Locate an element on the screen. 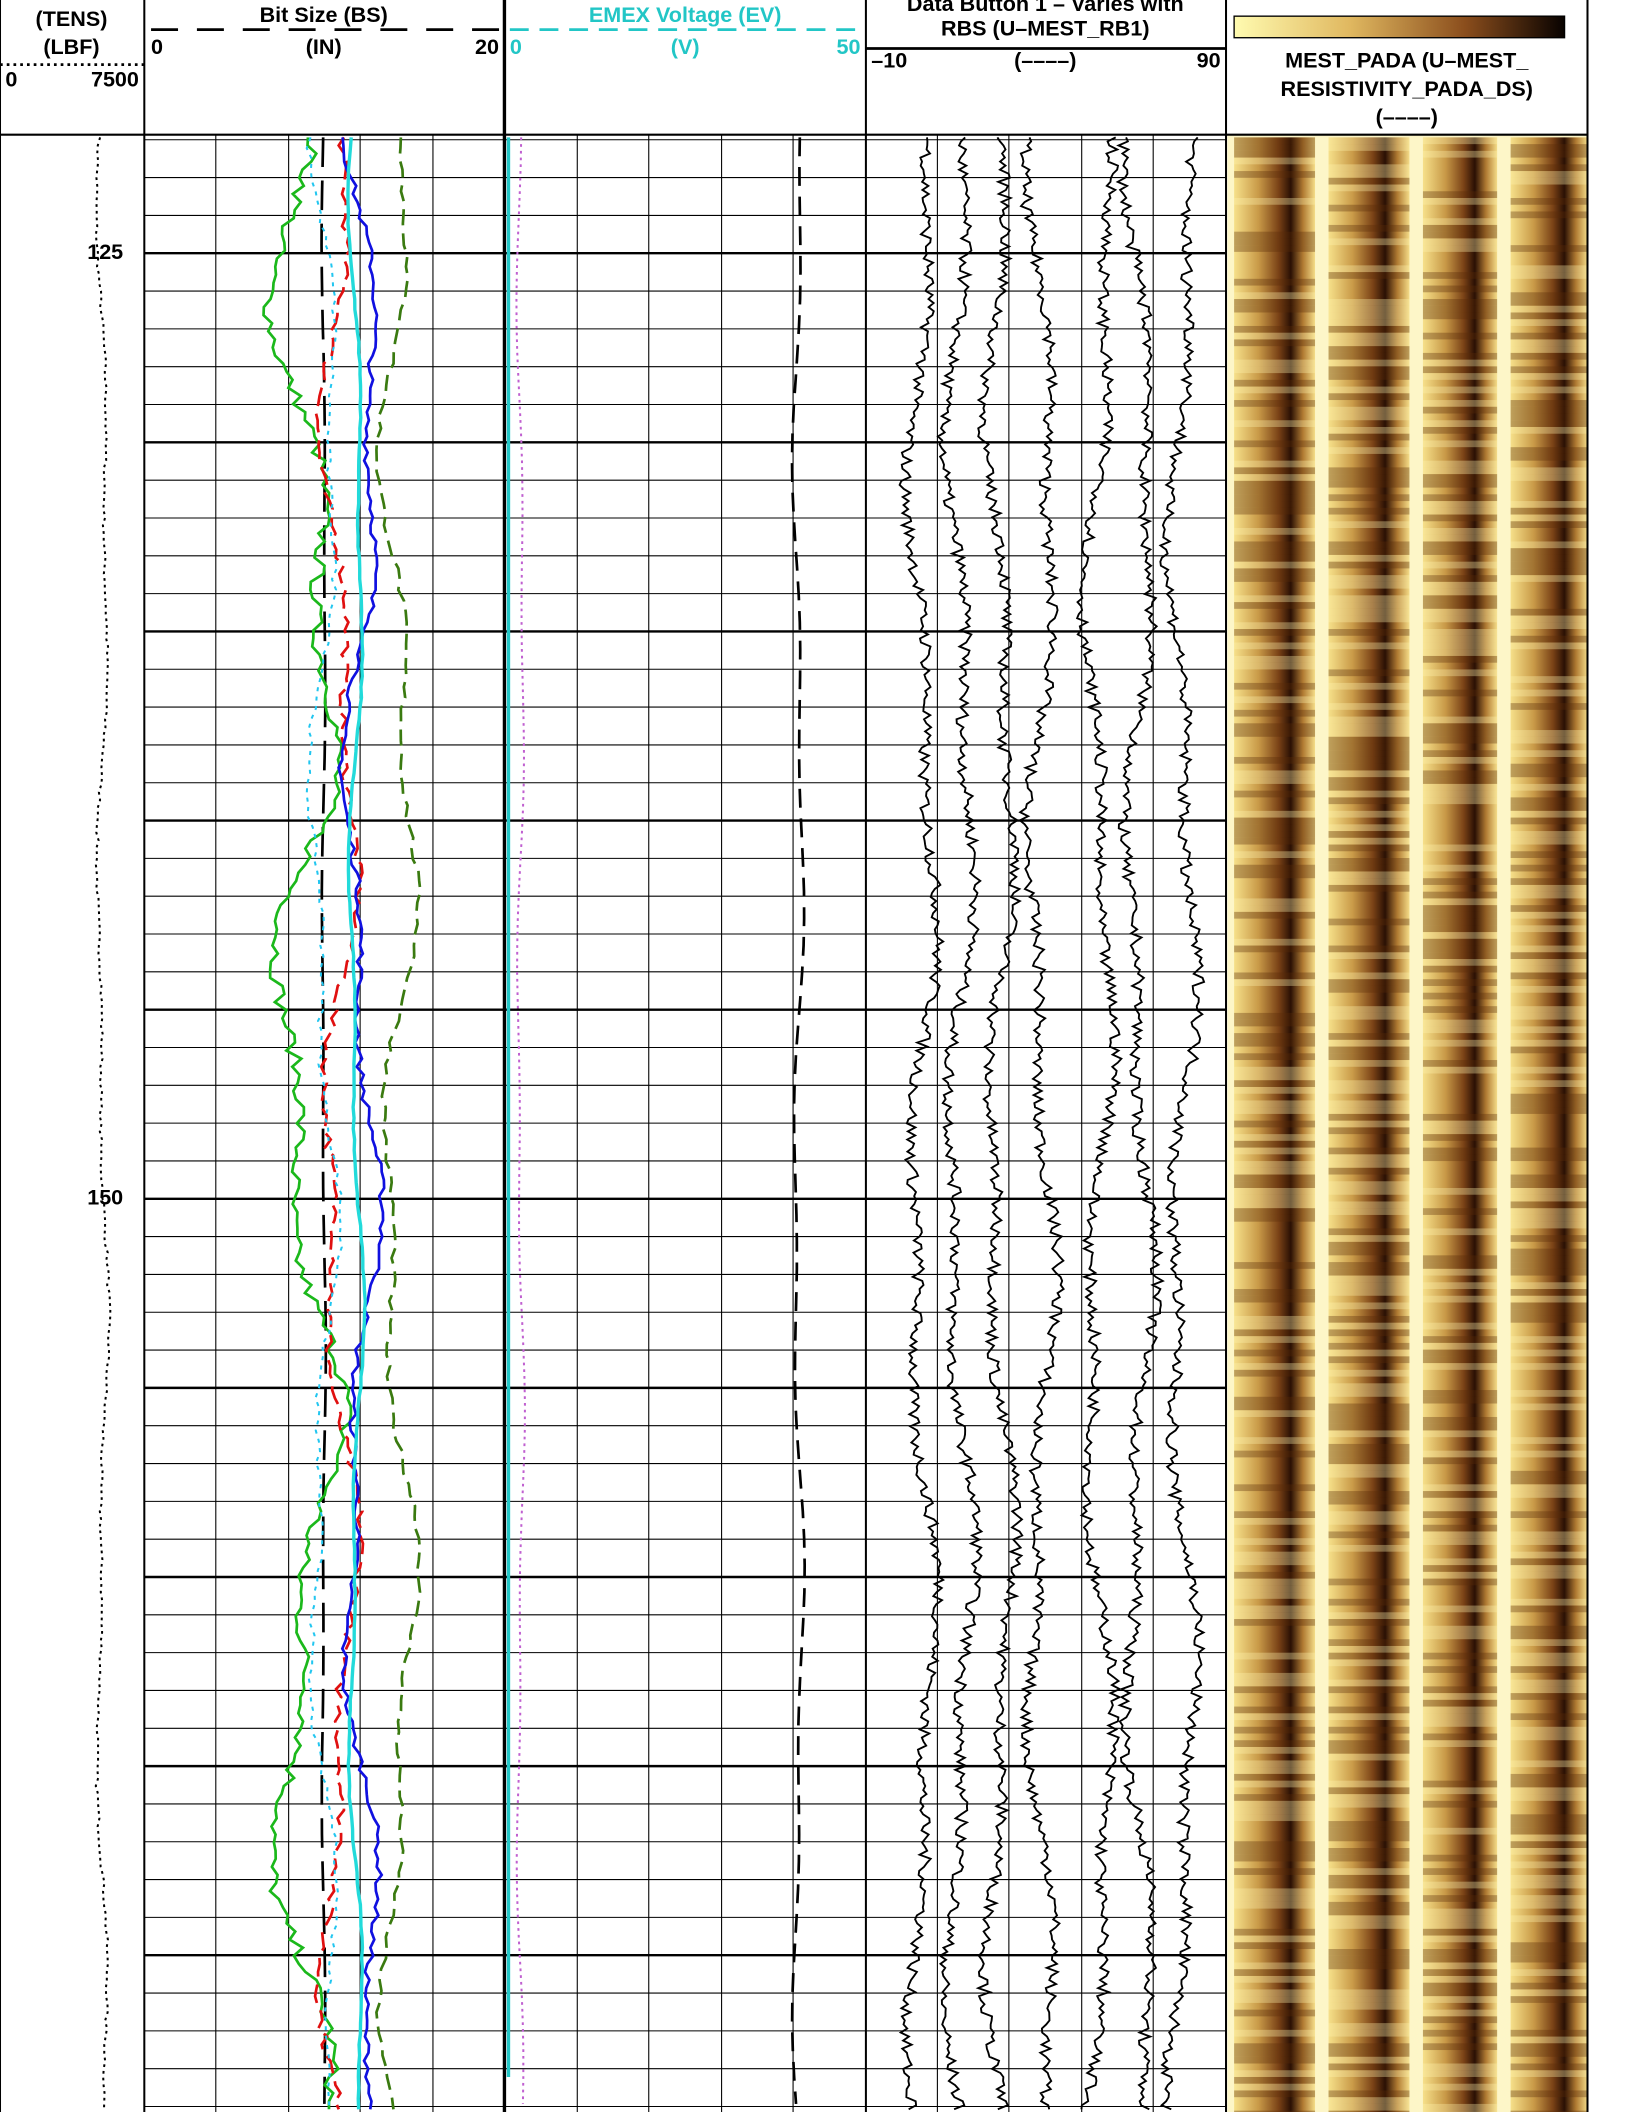  track-unit: (––––) is located at coordinates (1407, 116).